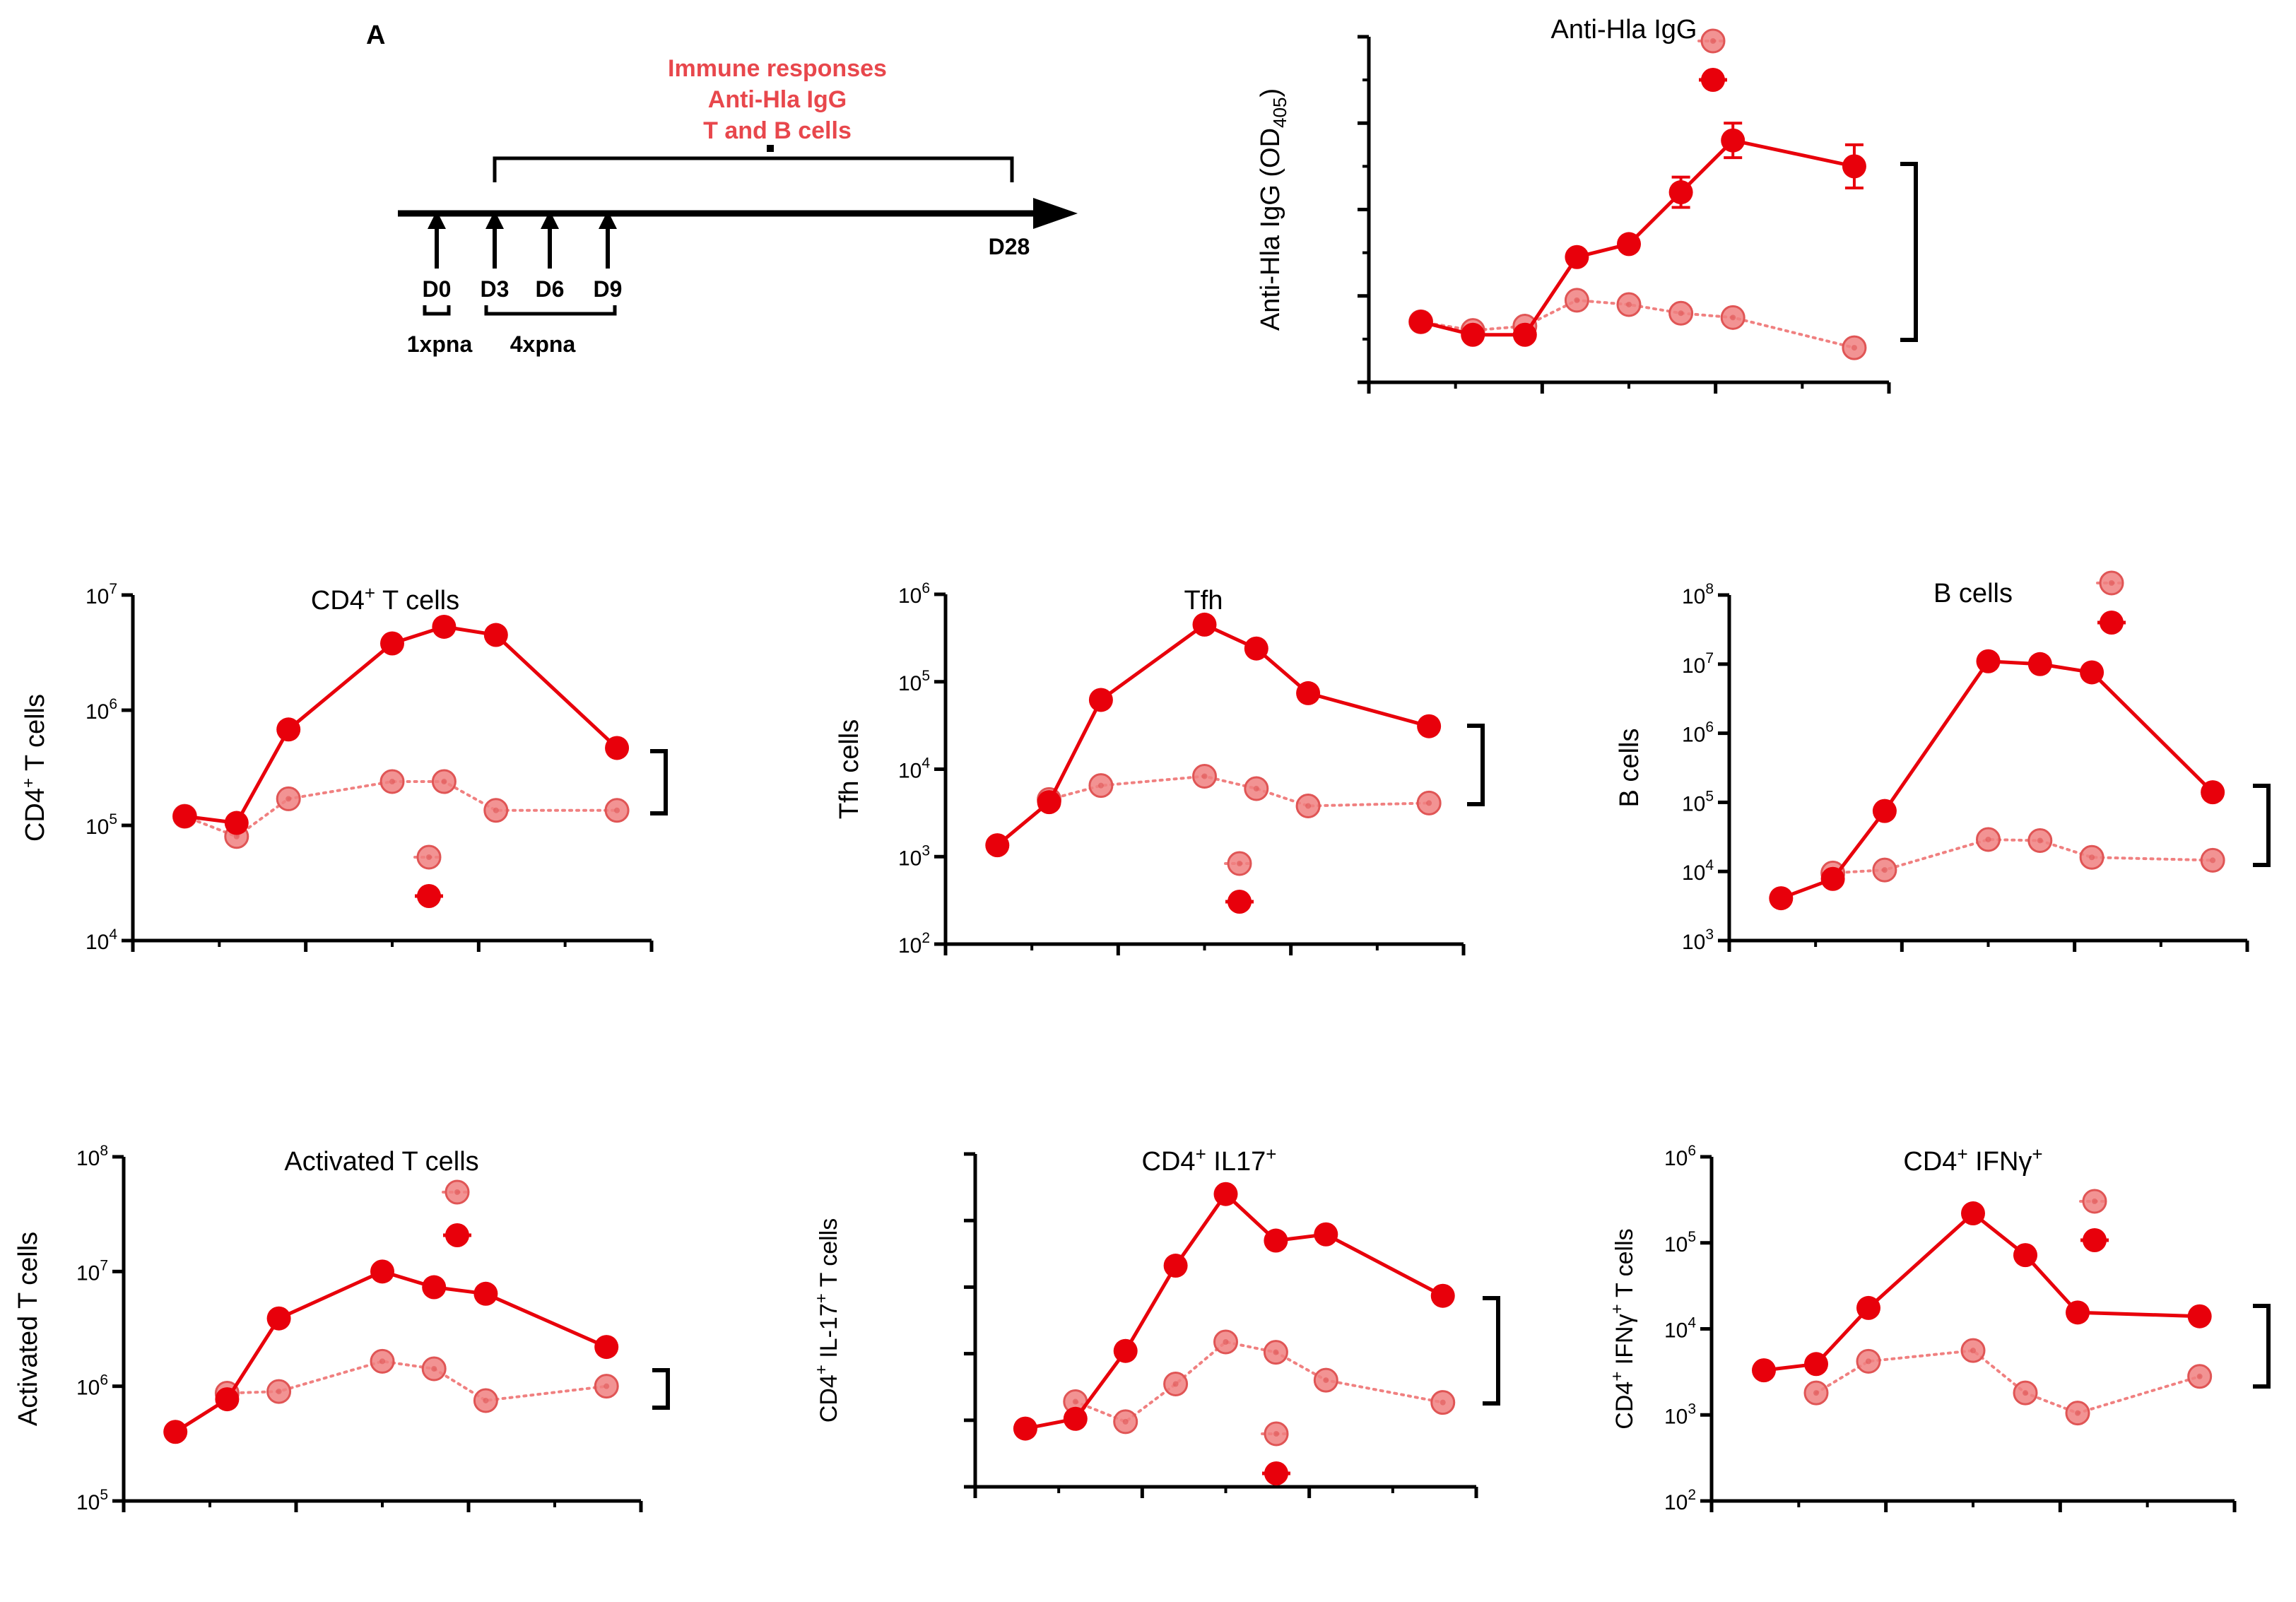  Describe the element at coordinates (1617, 1377) in the screenshot. I see `y-axis-label-sup: +` at that location.